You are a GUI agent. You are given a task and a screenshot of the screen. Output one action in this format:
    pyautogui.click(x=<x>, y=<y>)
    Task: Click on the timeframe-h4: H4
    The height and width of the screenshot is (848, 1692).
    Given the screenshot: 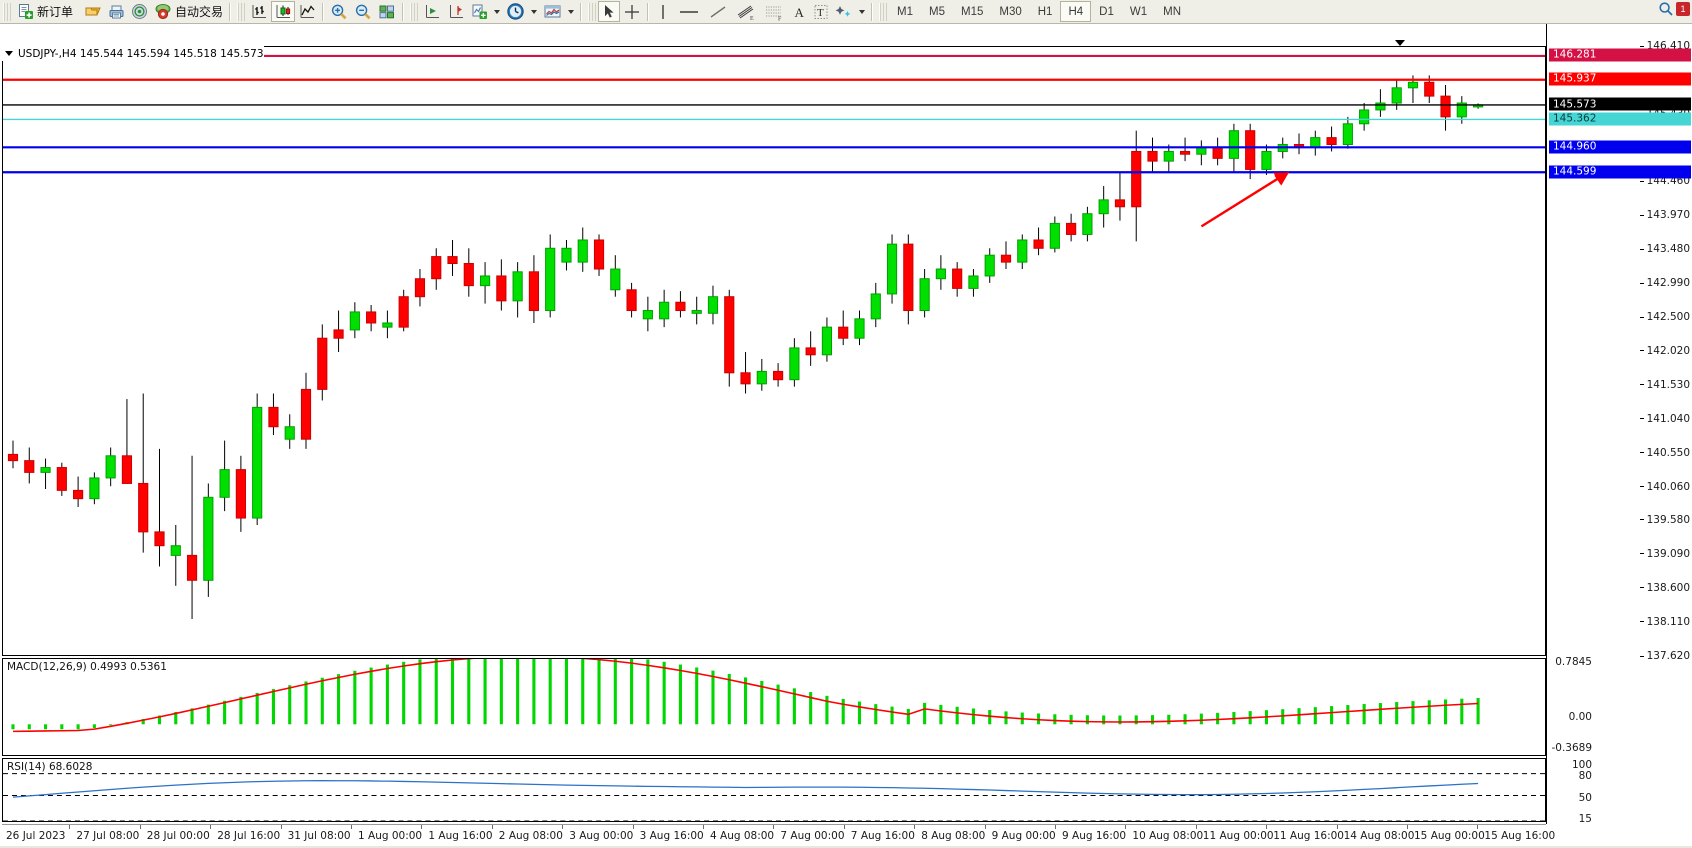 What is the action you would take?
    pyautogui.click(x=1076, y=11)
    